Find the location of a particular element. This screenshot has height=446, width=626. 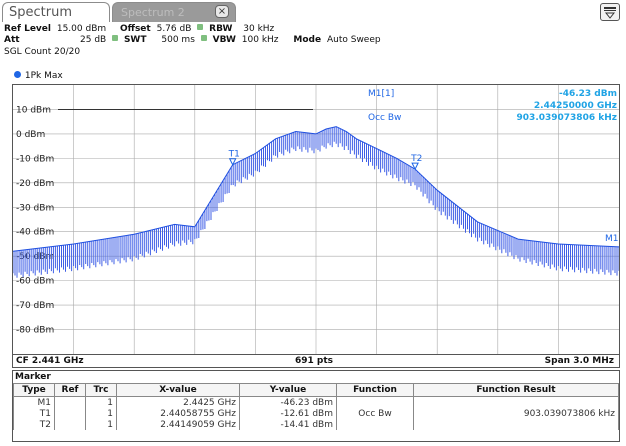

y-tick-label: 0 dBm is located at coordinates (30, 135).